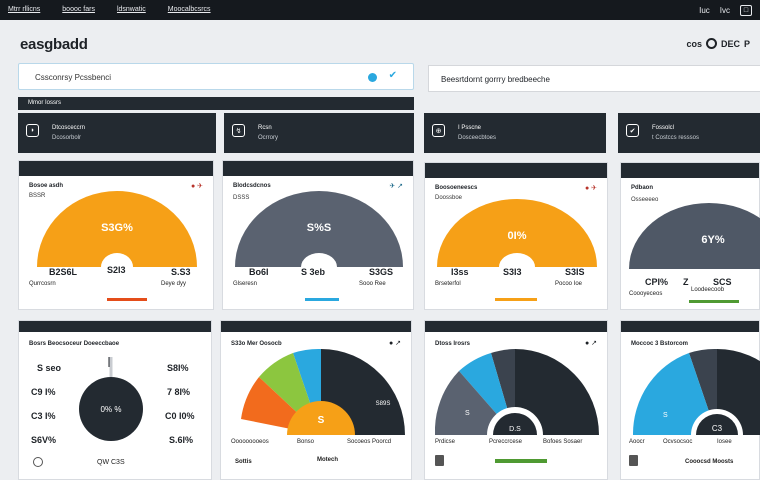  What do you see at coordinates (711, 43) in the screenshot?
I see `toggle-icon` at bounding box center [711, 43].